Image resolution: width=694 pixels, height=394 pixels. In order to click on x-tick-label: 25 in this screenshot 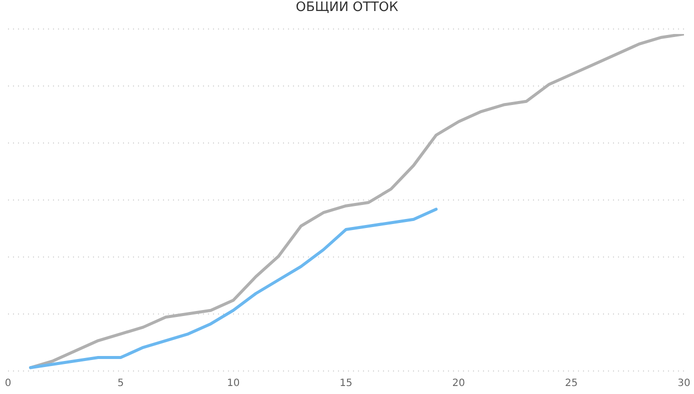, I will do `click(571, 384)`.